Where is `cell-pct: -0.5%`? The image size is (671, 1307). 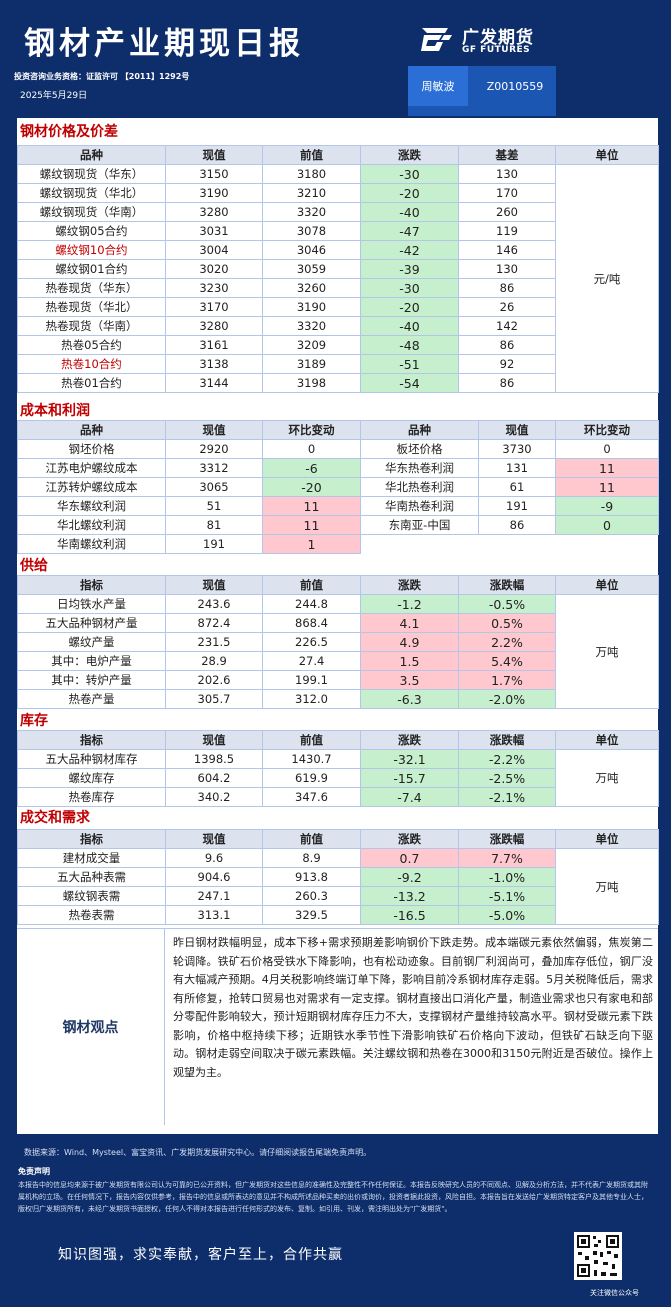
cell-pct: -0.5% is located at coordinates (507, 604).